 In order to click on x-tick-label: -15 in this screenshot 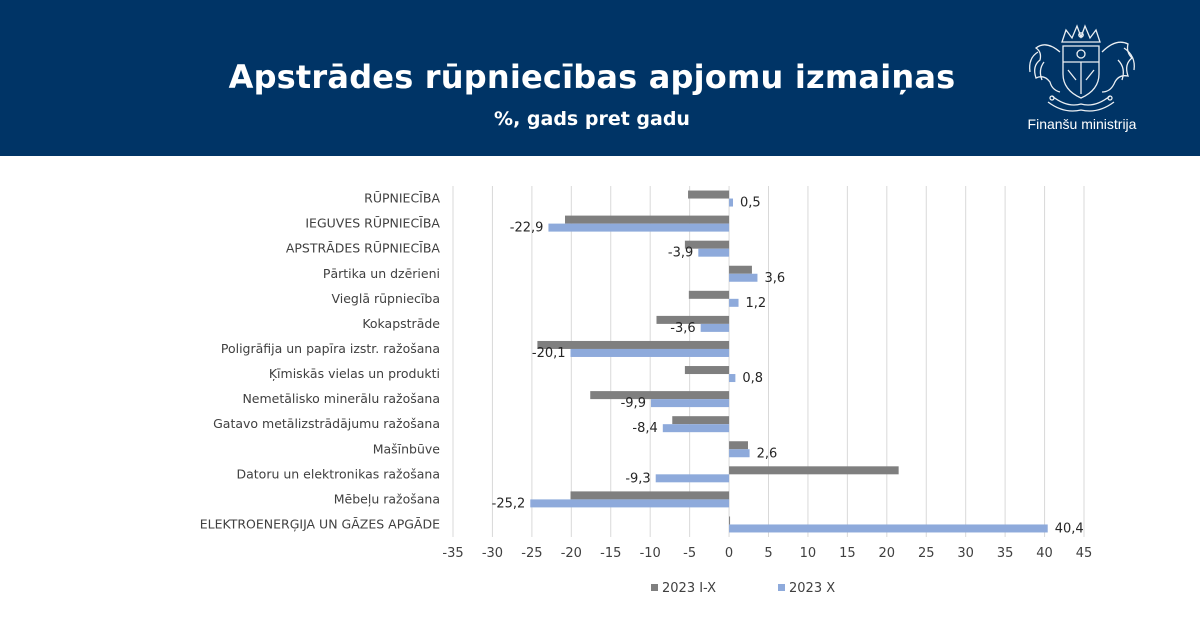, I will do `click(610, 553)`.